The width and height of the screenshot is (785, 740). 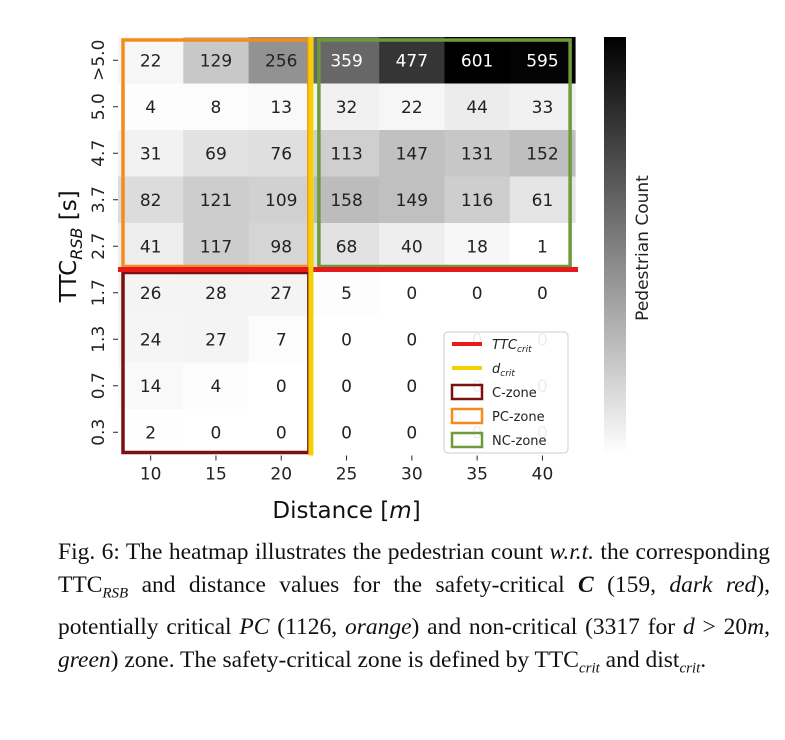 I want to click on cell-value-label: 116, so click(x=477, y=201).